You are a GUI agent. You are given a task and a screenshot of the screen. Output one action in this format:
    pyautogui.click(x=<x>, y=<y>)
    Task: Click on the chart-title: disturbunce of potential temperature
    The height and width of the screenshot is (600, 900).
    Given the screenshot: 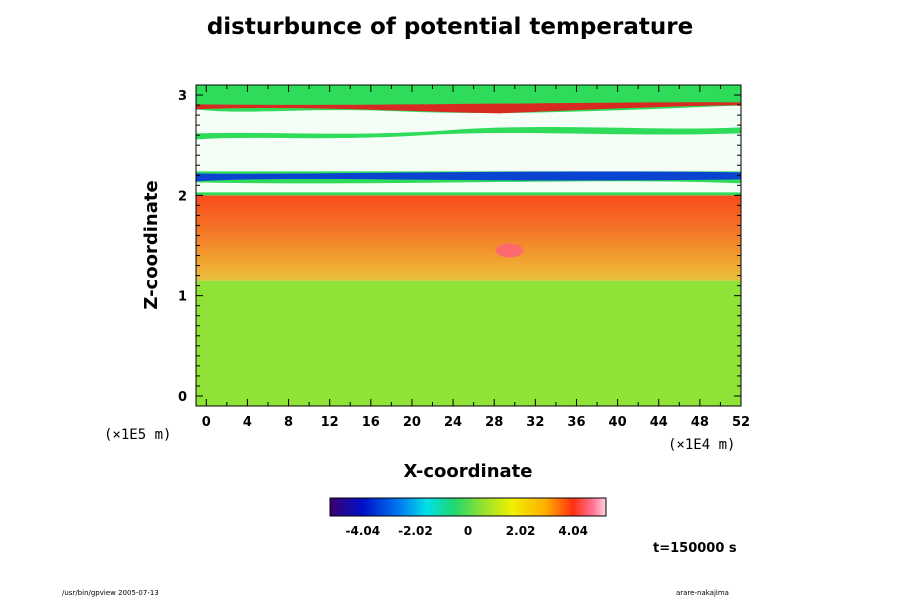 What is the action you would take?
    pyautogui.click(x=450, y=27)
    